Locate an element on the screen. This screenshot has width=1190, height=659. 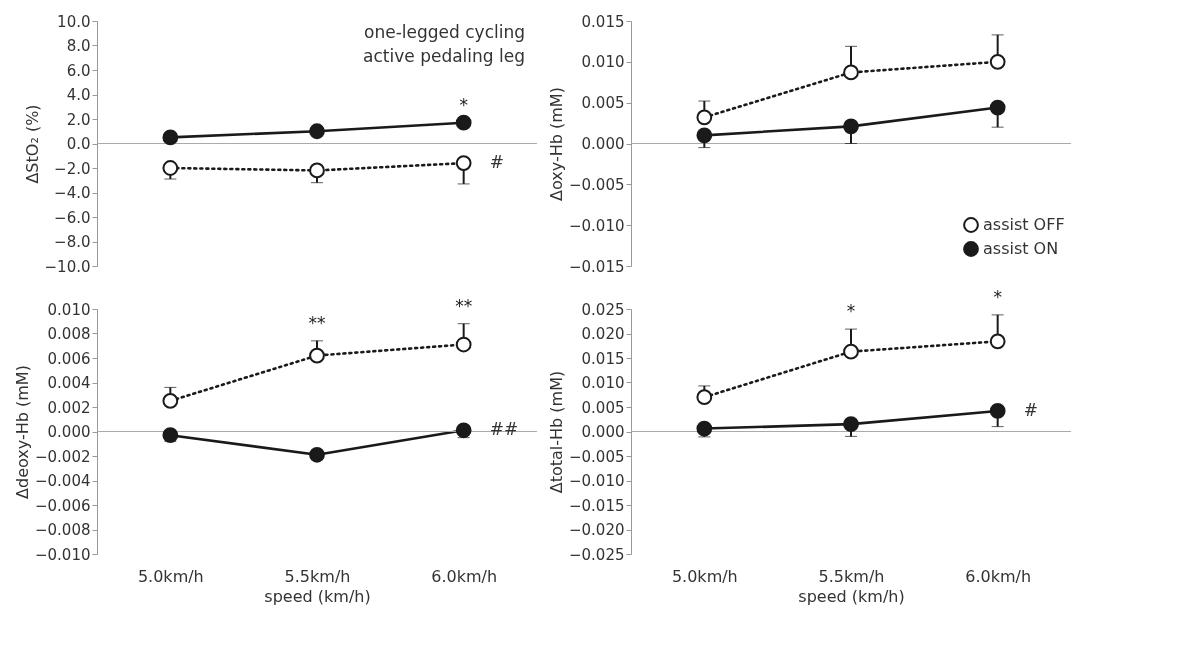
y-tick-label: 0.020 is located at coordinates (603, 334).